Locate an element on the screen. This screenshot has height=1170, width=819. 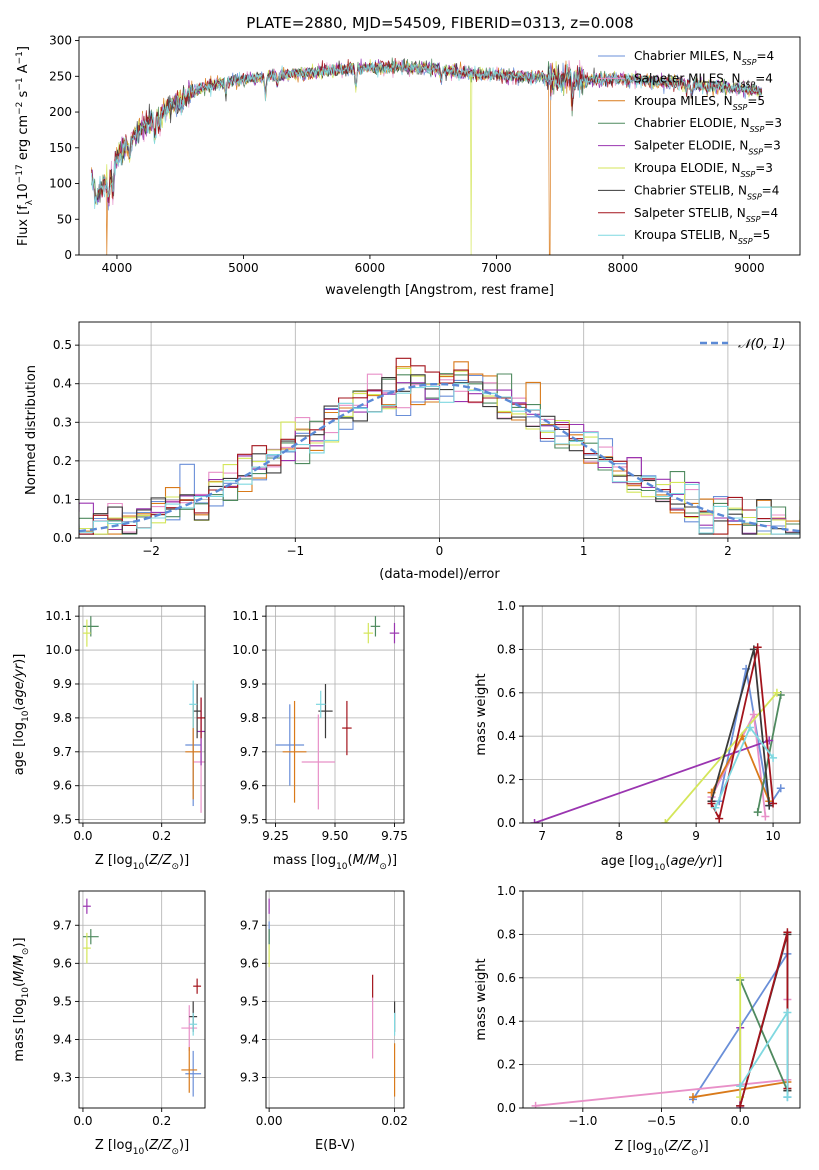
histogram-series is located at coordinates (439, 446).